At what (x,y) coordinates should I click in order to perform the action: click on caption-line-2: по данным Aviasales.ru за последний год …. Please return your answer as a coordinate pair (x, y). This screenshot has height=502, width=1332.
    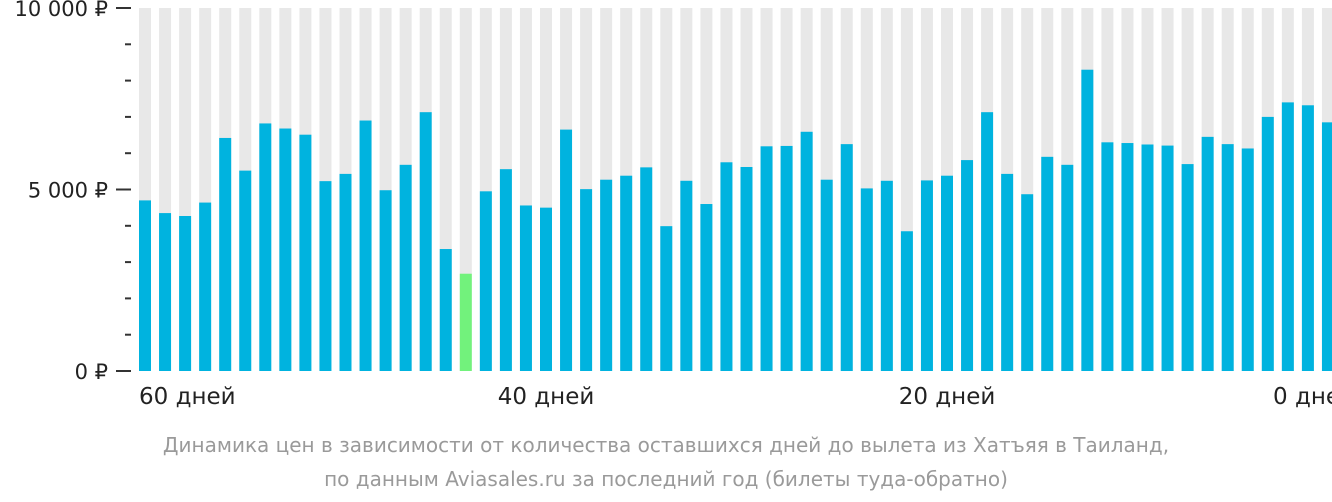
    Looking at the image, I should click on (666, 479).